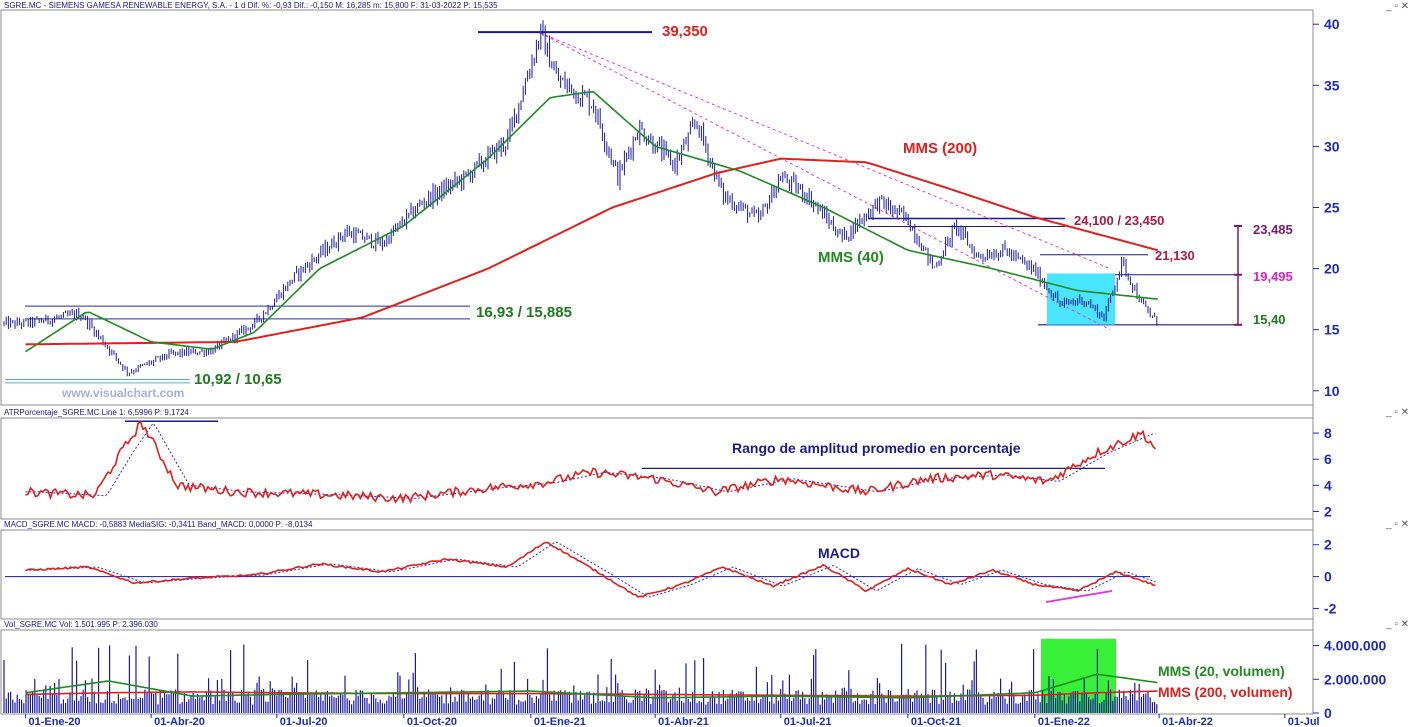  Describe the element at coordinates (1355, 679) in the screenshot. I see `vol-ytick-label: 2.000.000` at that location.